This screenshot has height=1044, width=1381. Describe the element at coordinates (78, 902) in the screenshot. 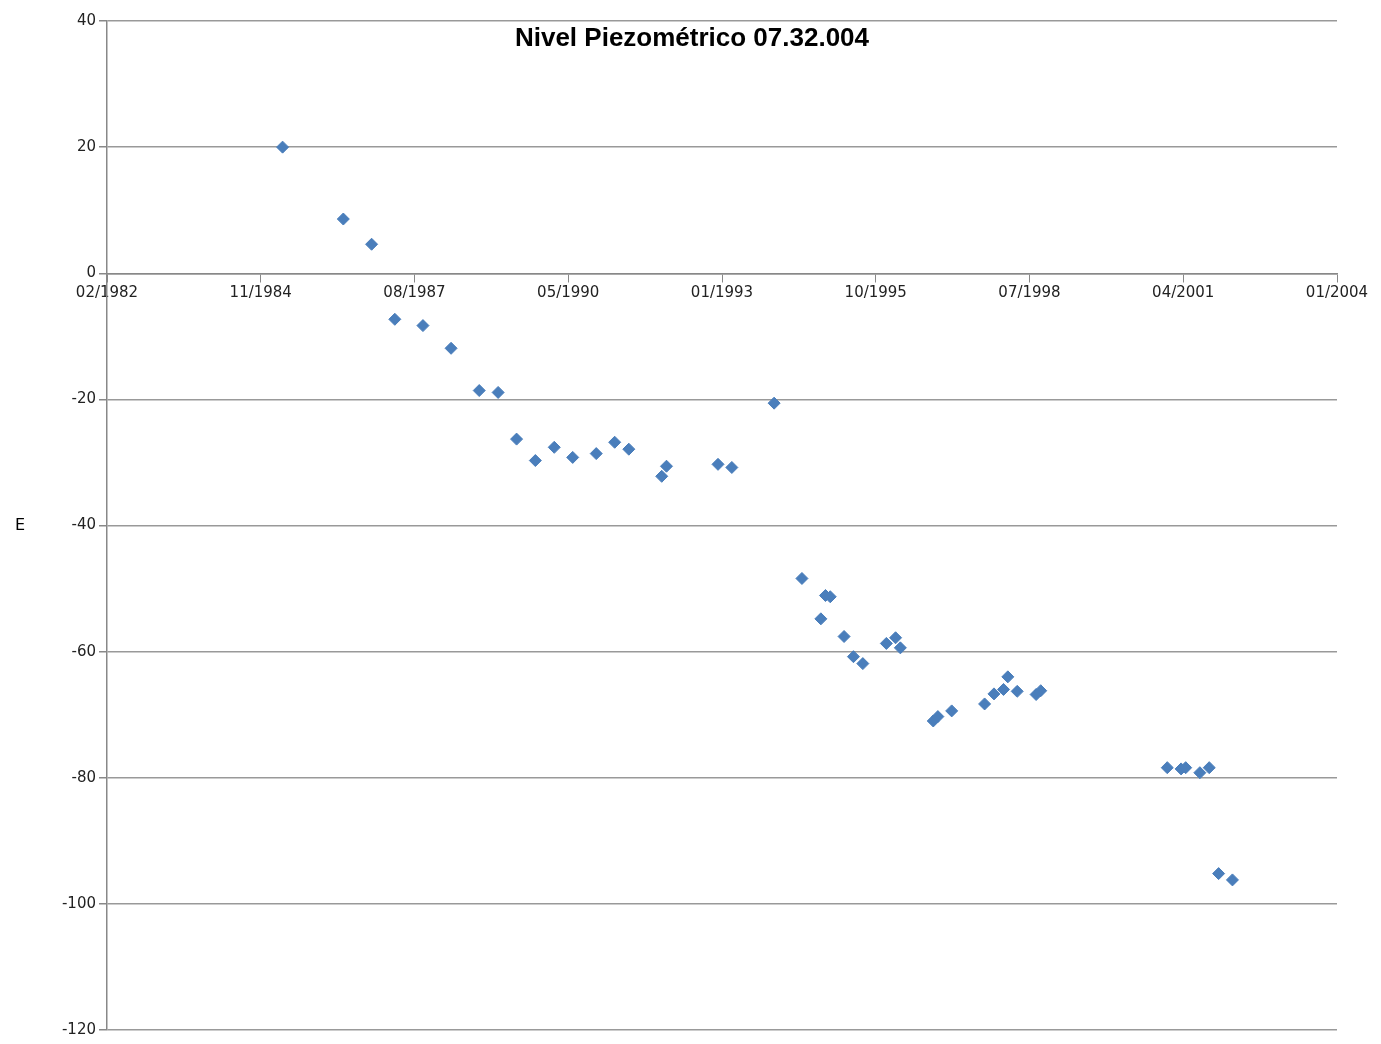

I see `y-tick-label: -100` at that location.